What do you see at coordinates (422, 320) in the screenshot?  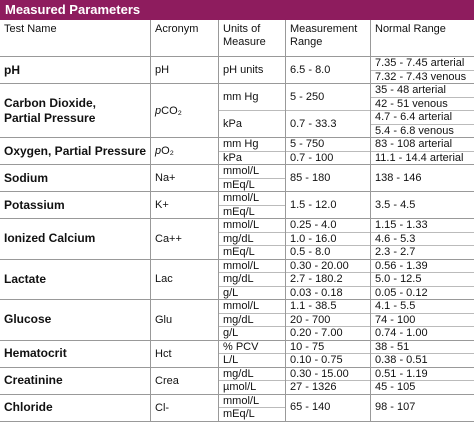 I see `normal-column: 4.1 - 5.5 74 - 100 0.74 - 1.00` at bounding box center [422, 320].